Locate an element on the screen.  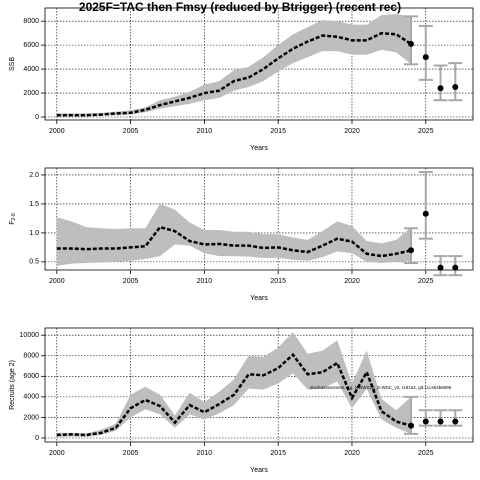
y-axis-label: Recruits (age 2) is located at coordinates (12, 385).